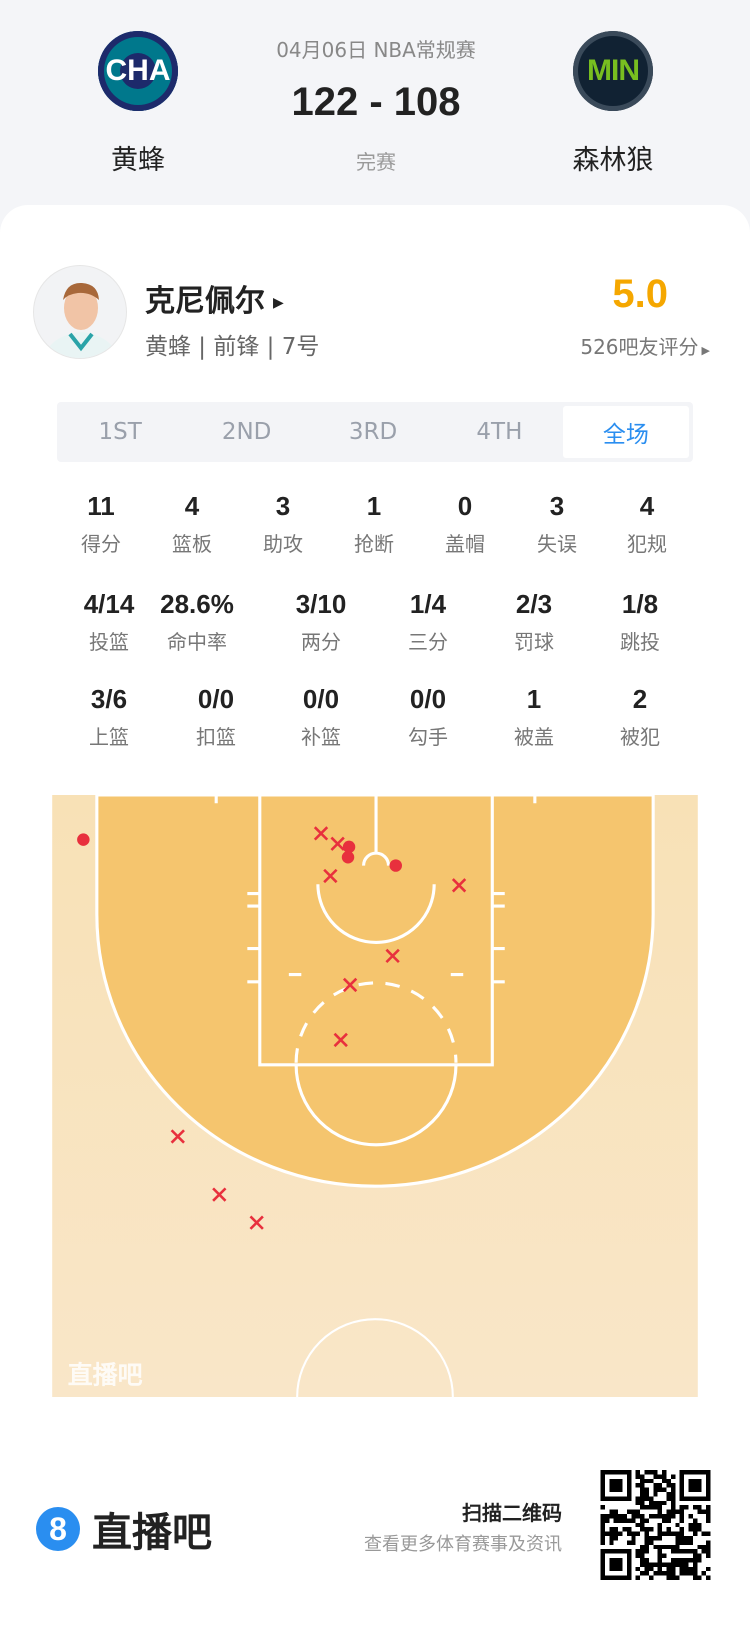  I want to click on tab-4th: 4TH, so click(499, 432).